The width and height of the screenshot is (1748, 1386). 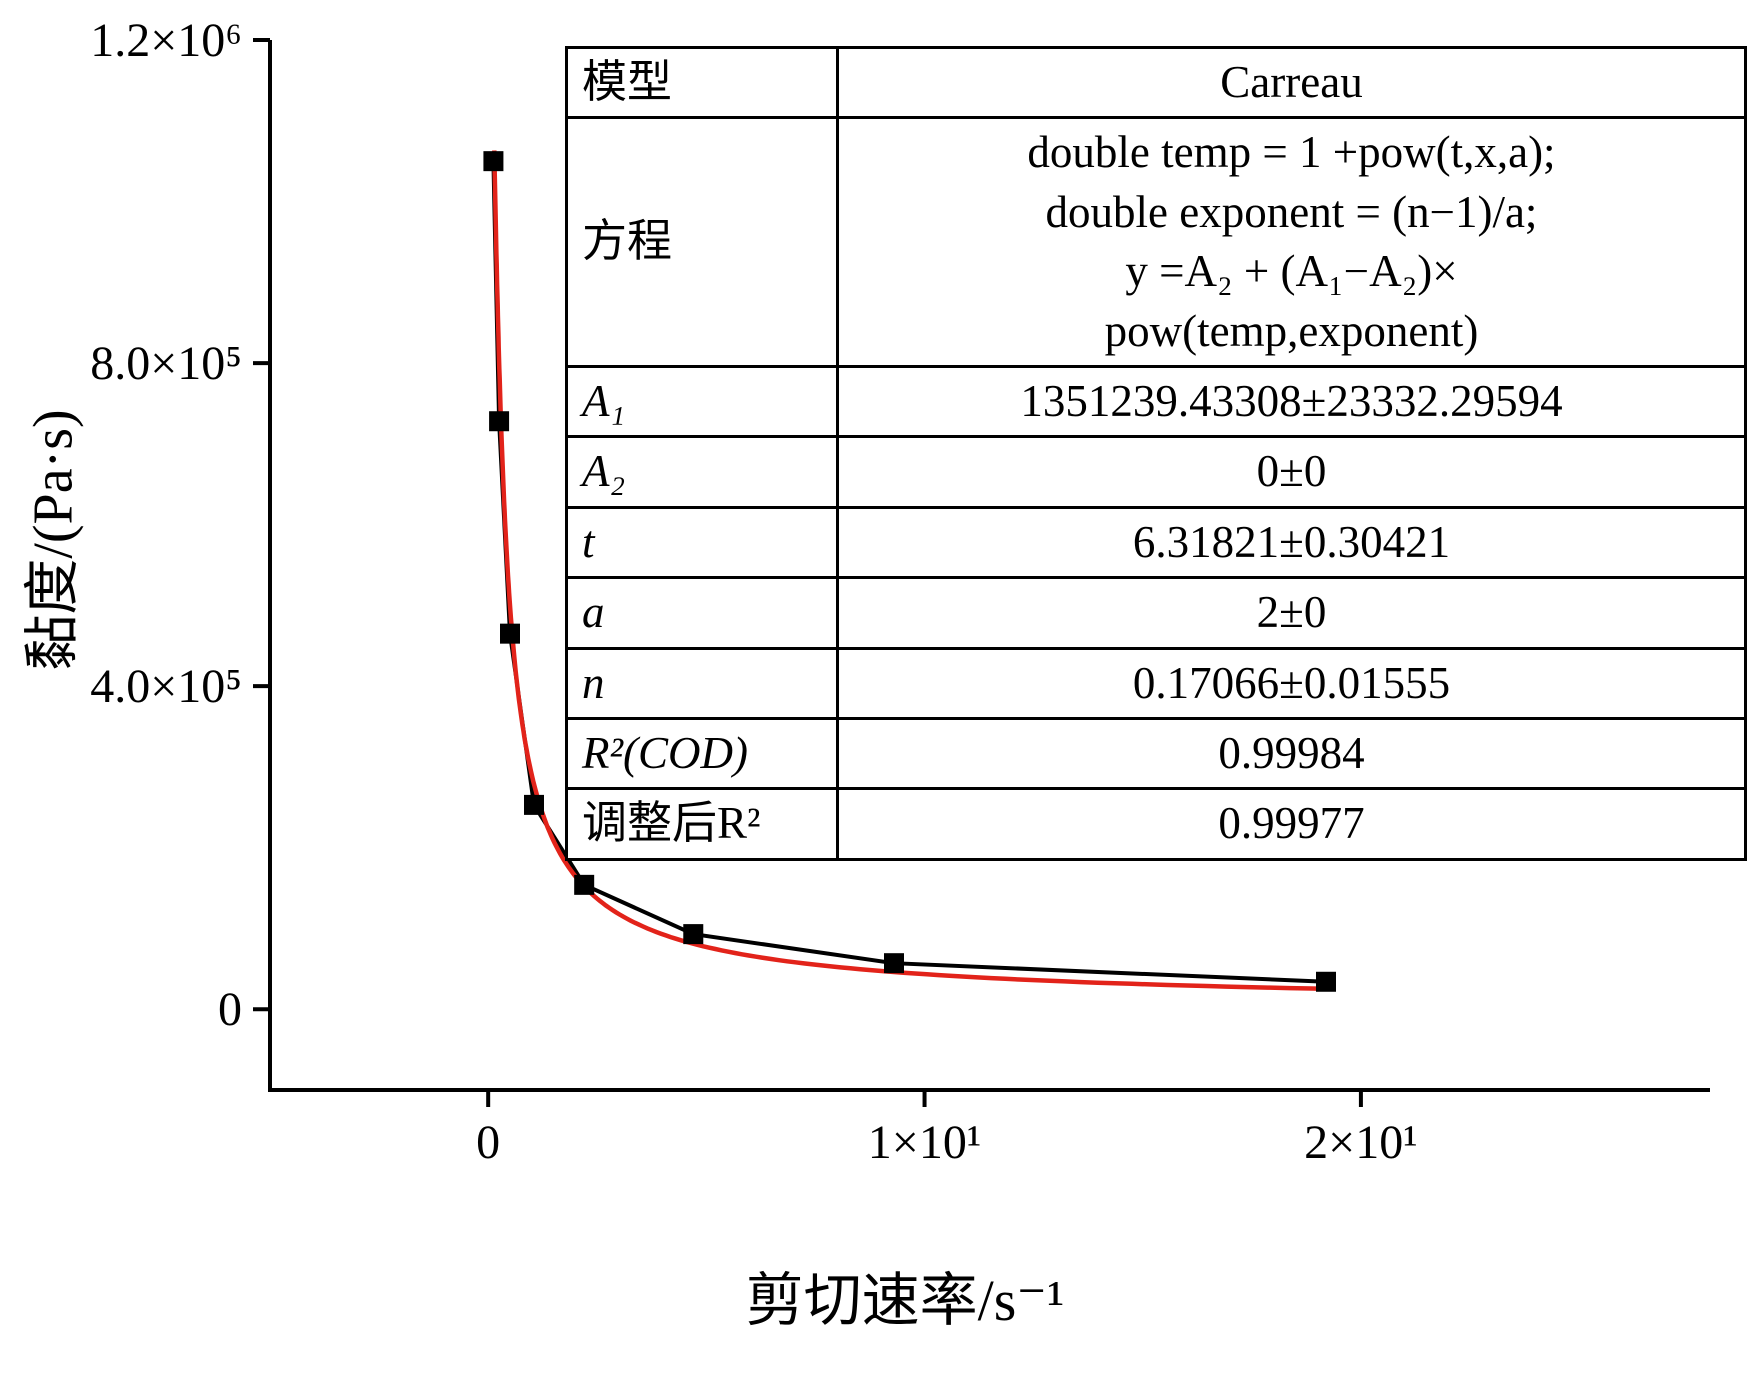 I want to click on x-tick-label: 1×10¹, so click(x=924, y=1142).